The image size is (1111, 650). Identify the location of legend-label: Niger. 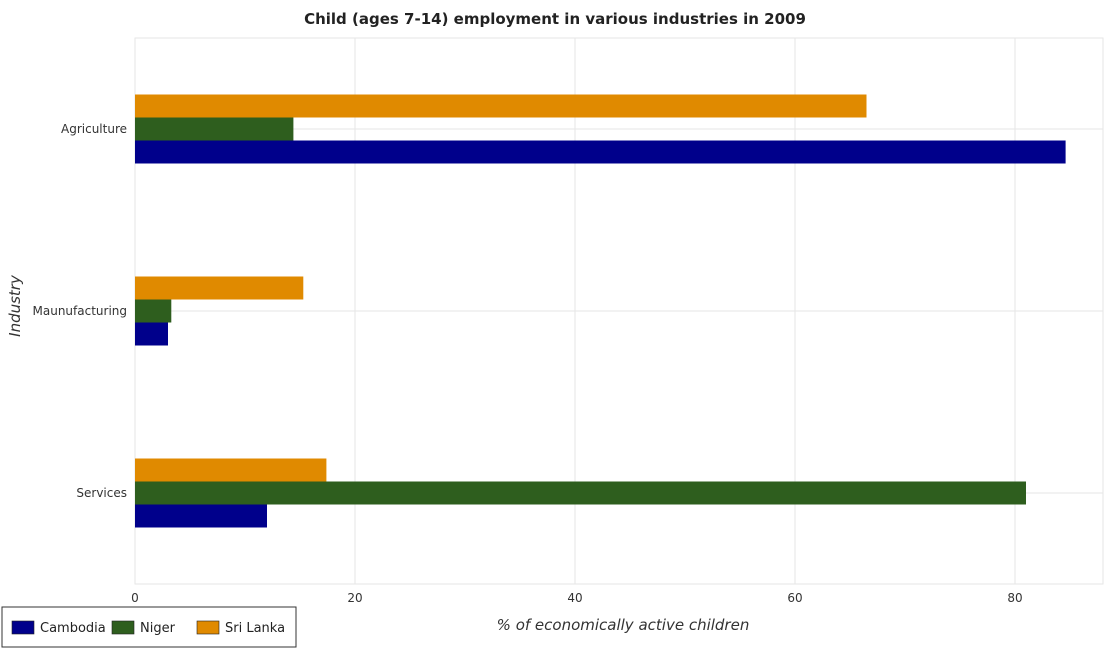
(158, 628).